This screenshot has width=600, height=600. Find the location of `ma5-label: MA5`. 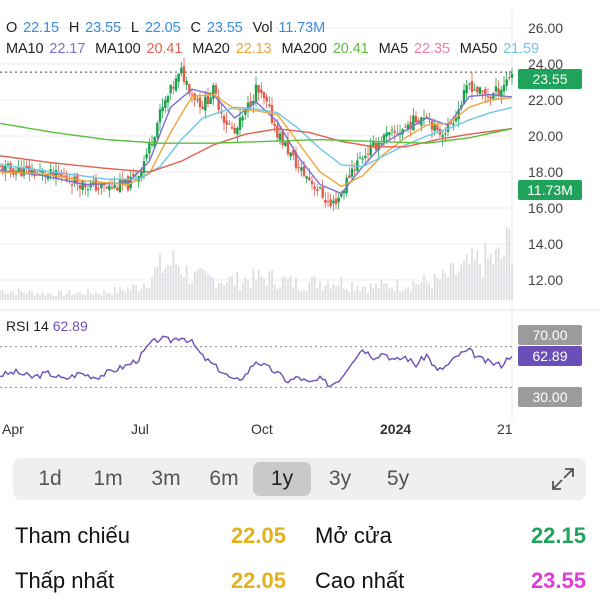

ma5-label: MA5 is located at coordinates (393, 49).